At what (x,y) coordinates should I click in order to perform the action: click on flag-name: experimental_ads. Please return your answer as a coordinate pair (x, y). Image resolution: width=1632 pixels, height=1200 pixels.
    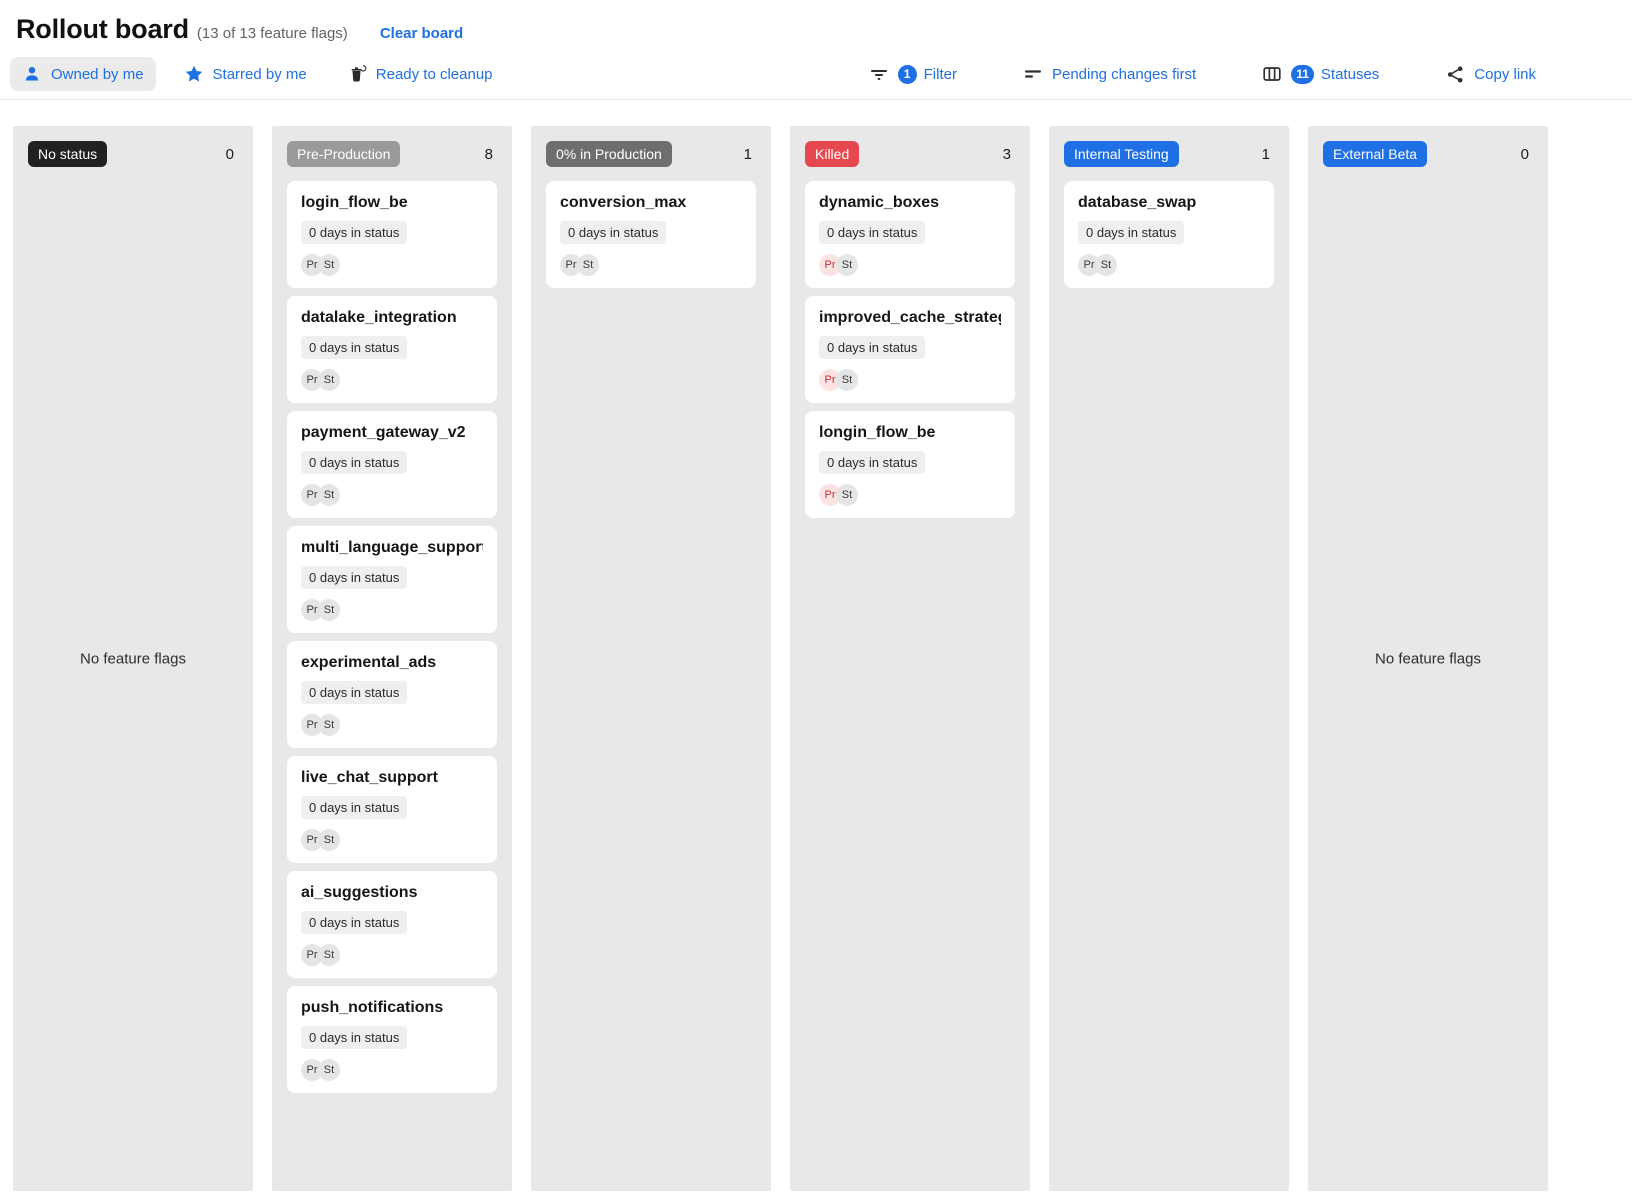
    Looking at the image, I should click on (369, 662).